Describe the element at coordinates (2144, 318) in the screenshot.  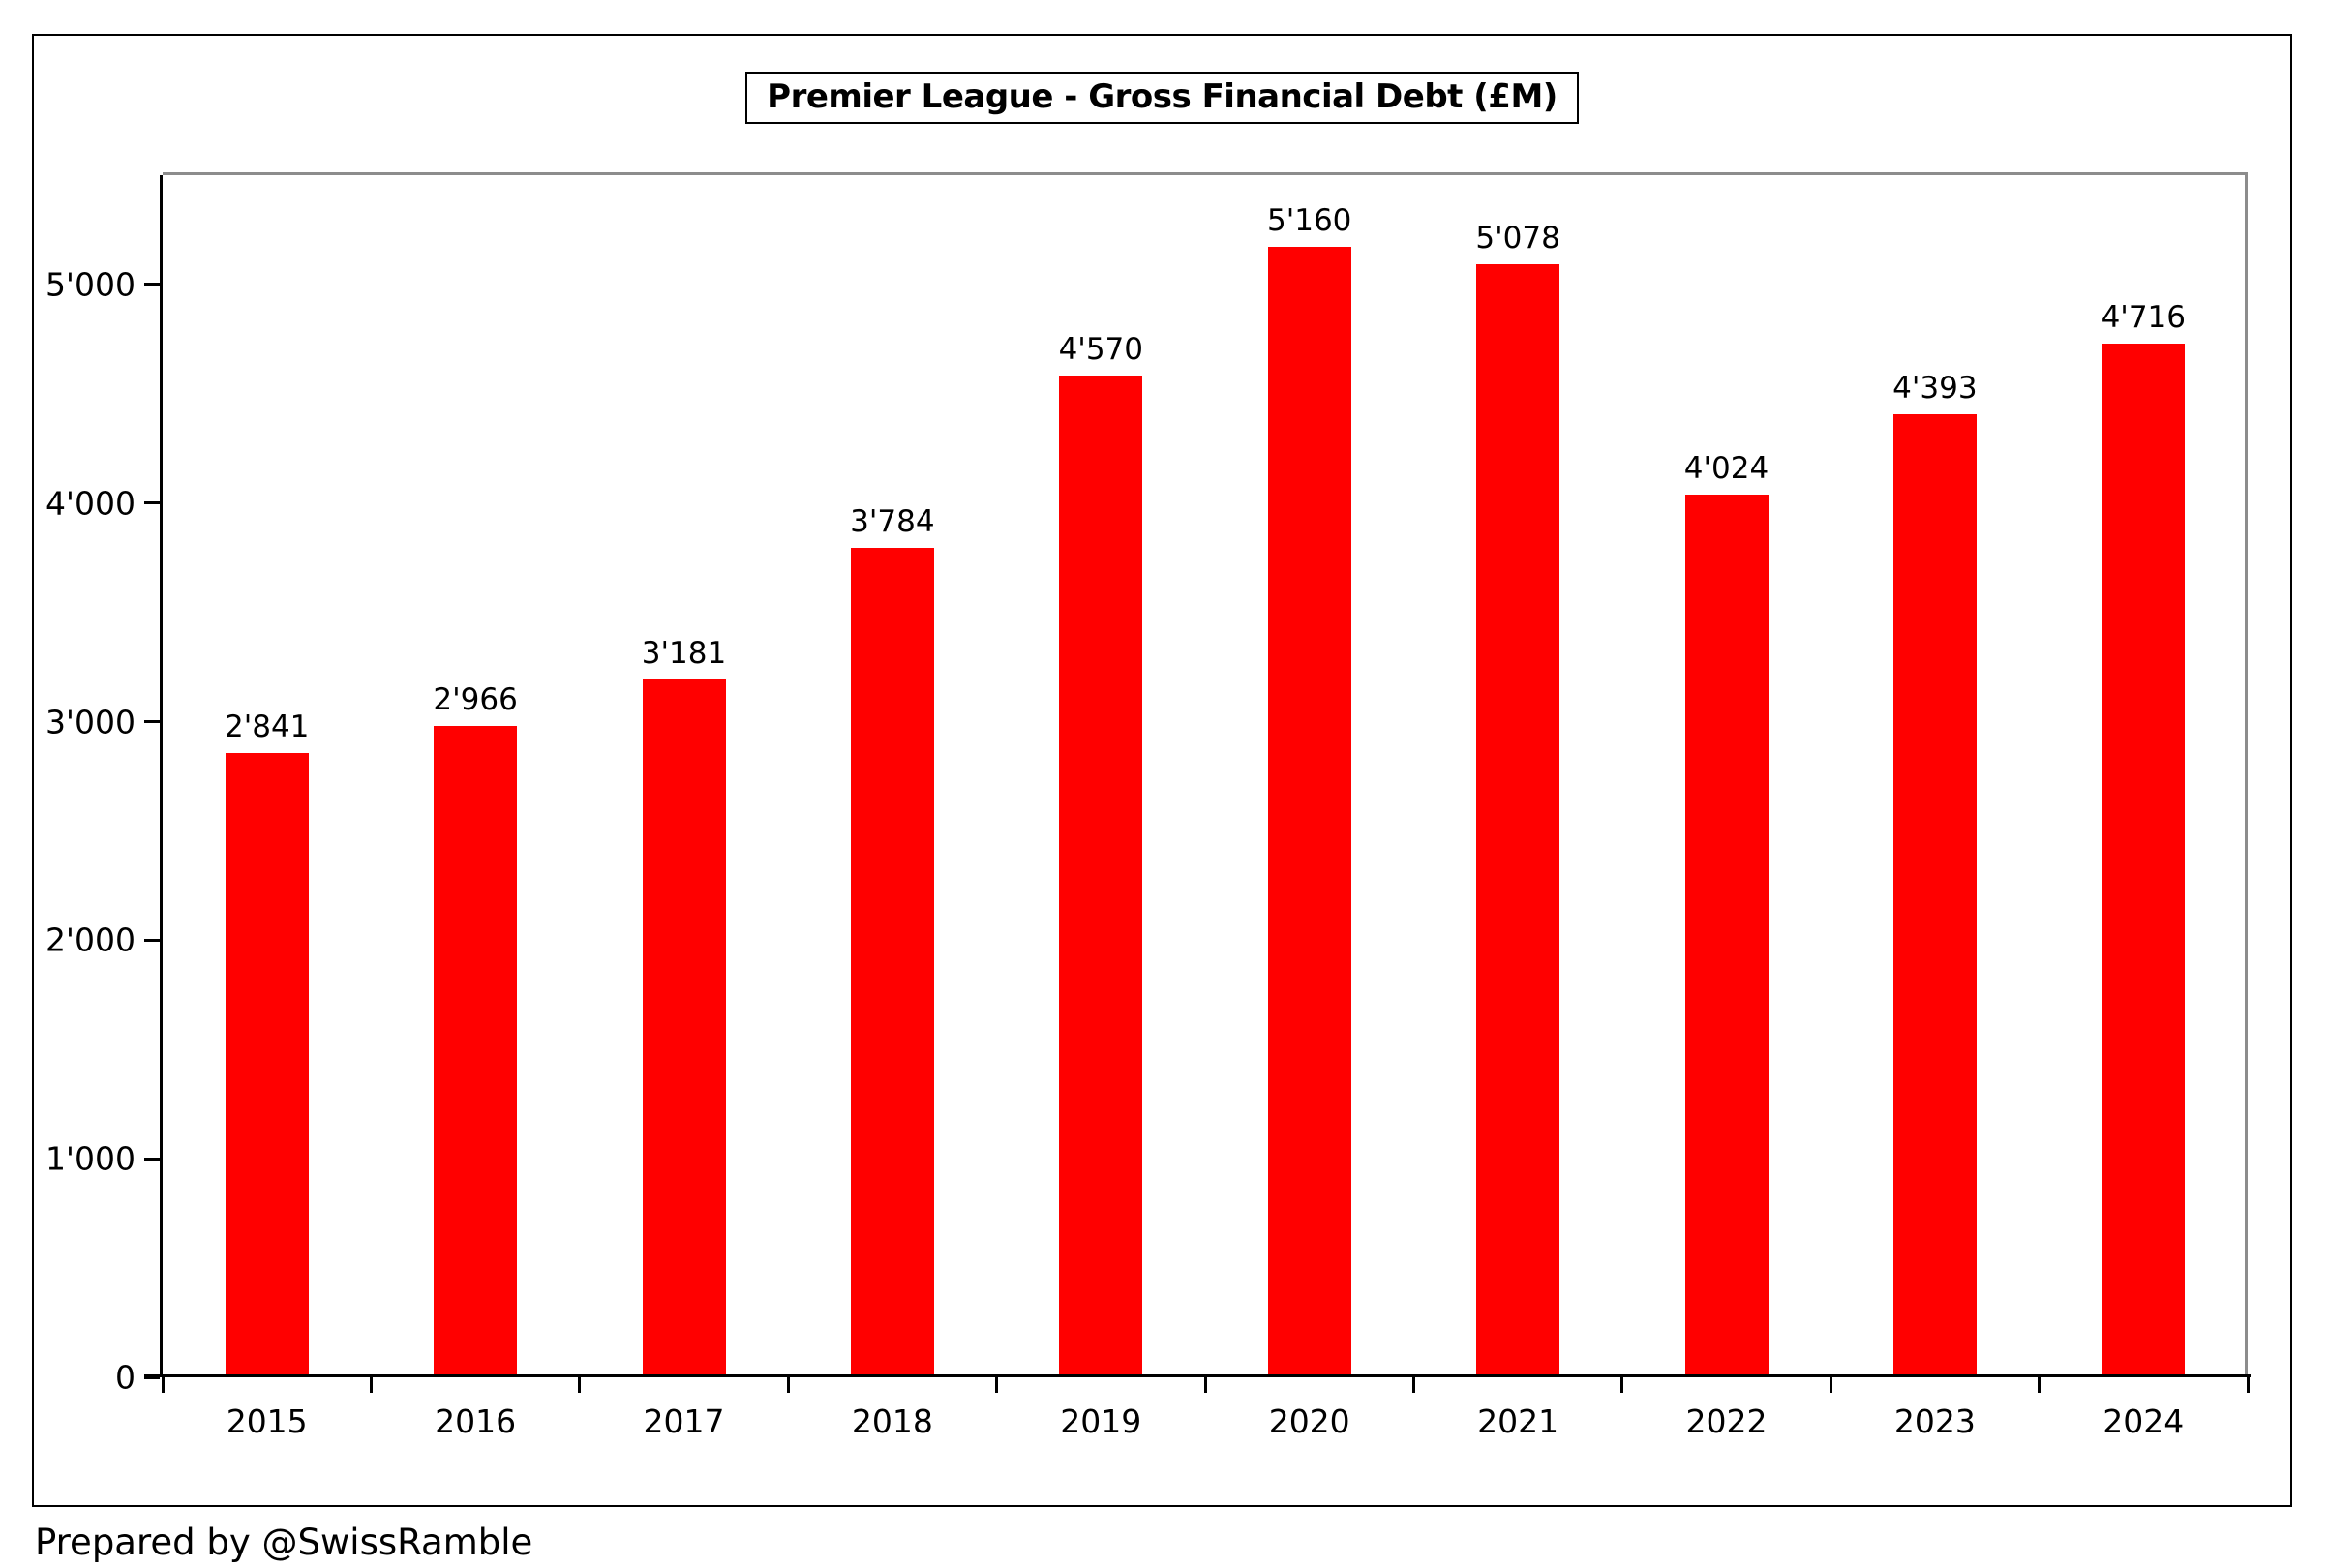
I see `bar-value-label: 4'716` at that location.